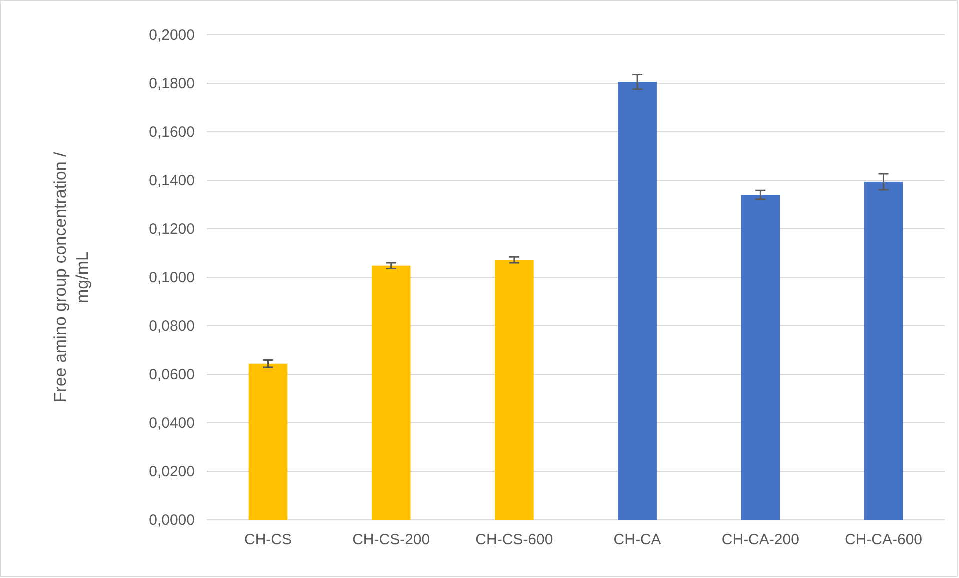 The image size is (959, 578). What do you see at coordinates (172, 471) in the screenshot?
I see `y-tick-label: 0,0200` at bounding box center [172, 471].